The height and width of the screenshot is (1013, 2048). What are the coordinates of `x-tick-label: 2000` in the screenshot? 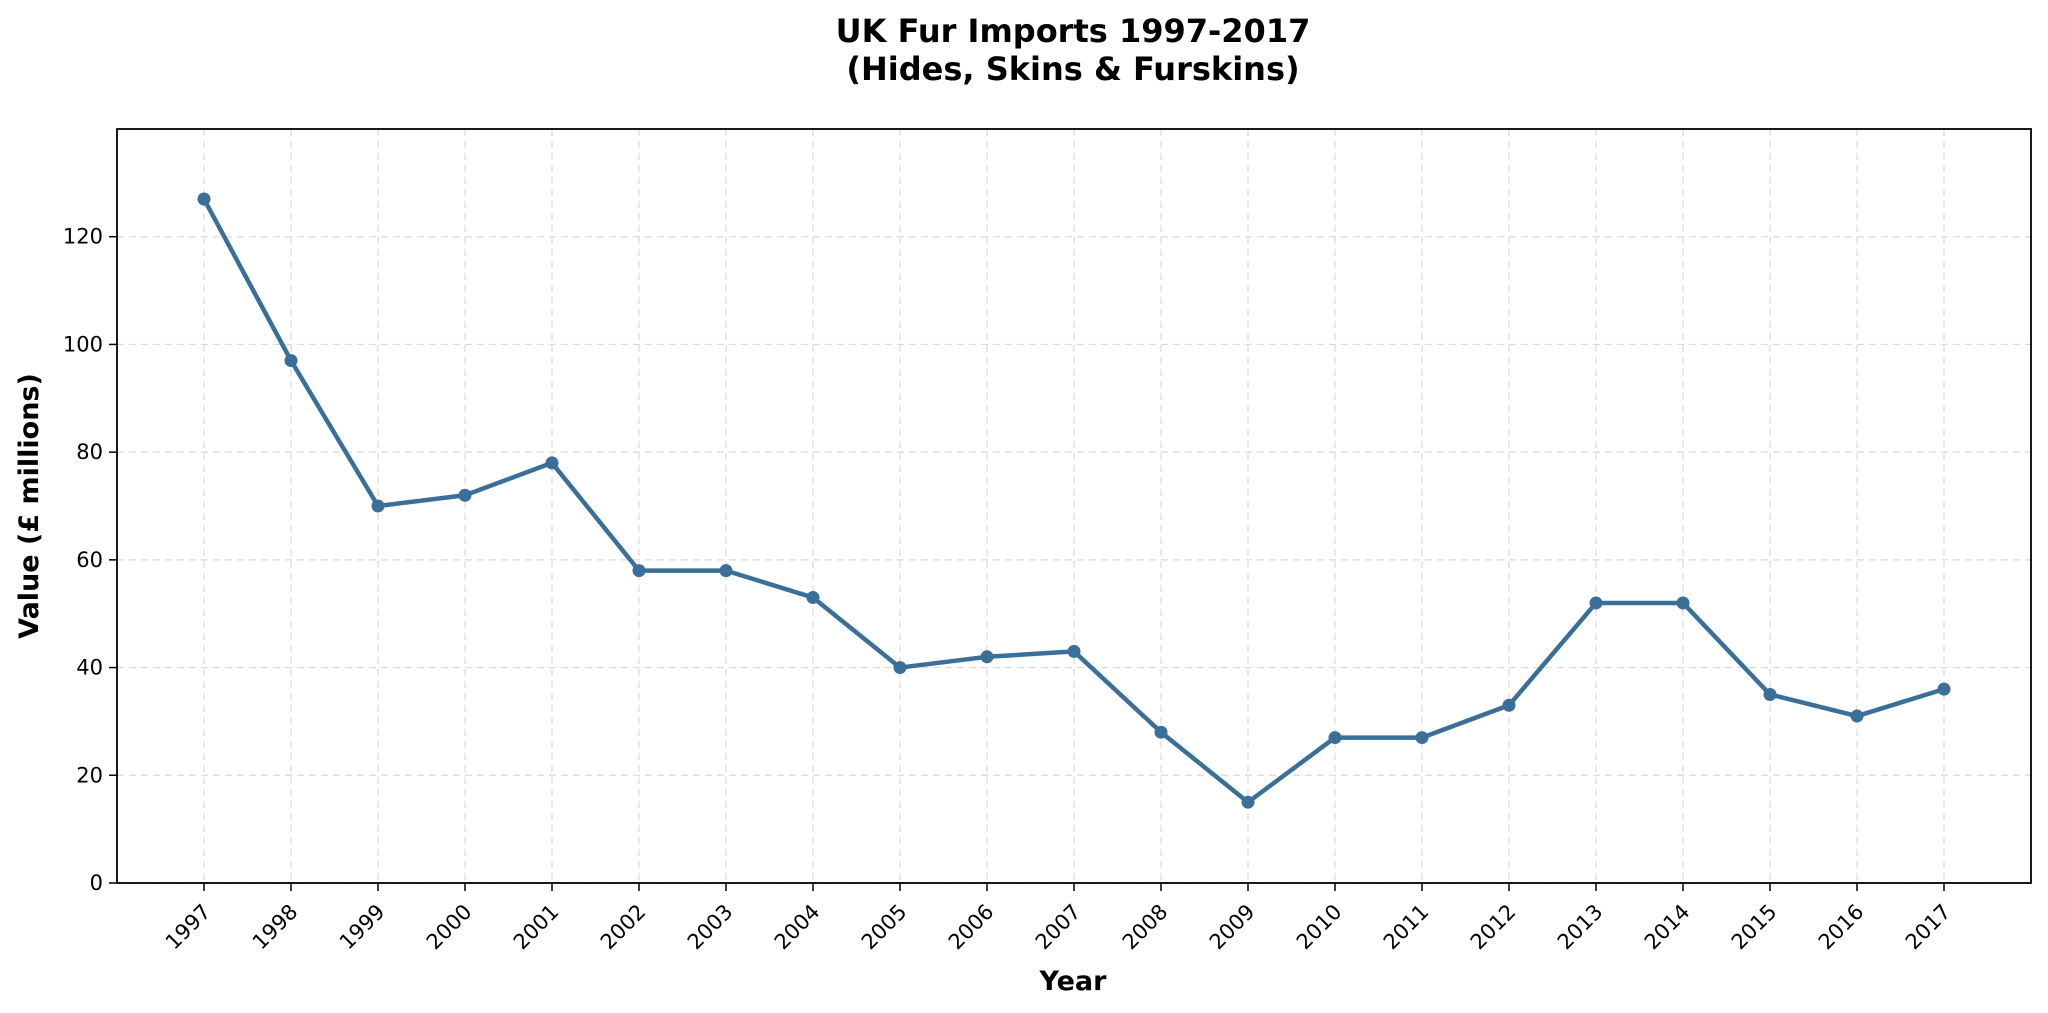 It's located at (449, 927).